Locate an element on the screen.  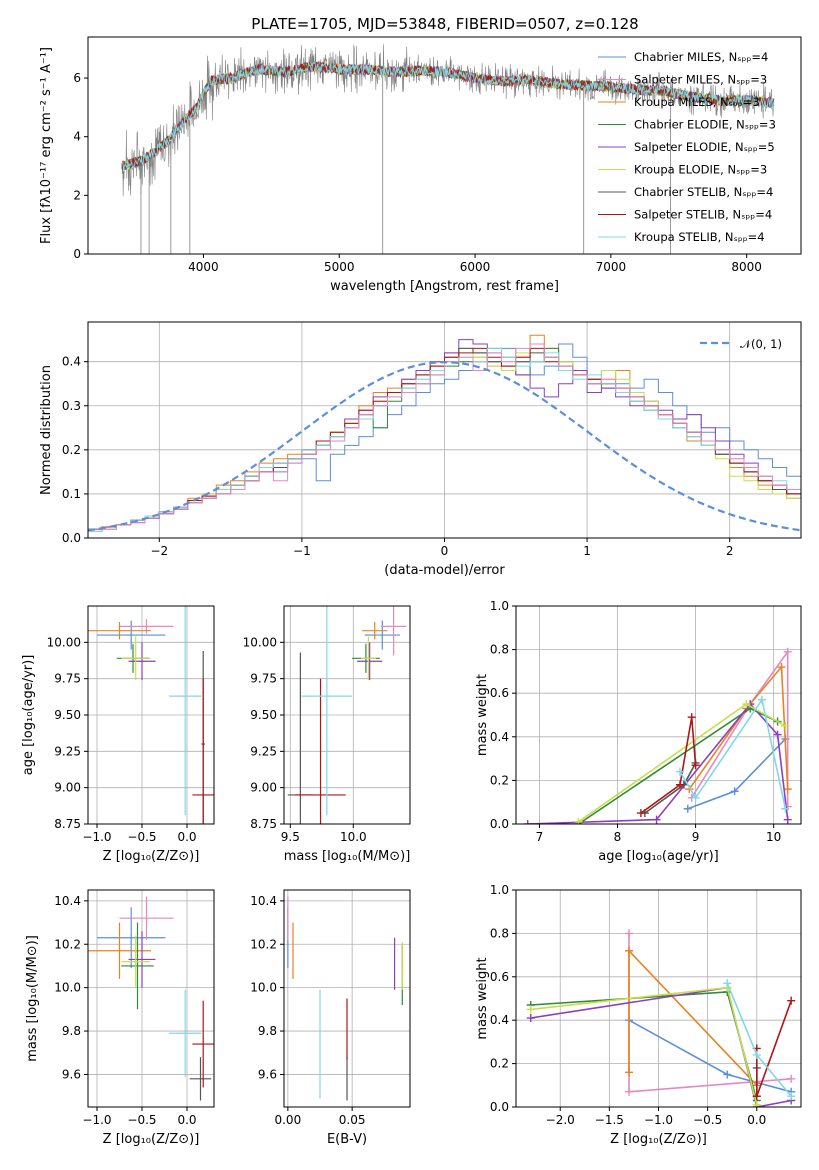
x-tick-label: 1 is located at coordinates (587, 551).